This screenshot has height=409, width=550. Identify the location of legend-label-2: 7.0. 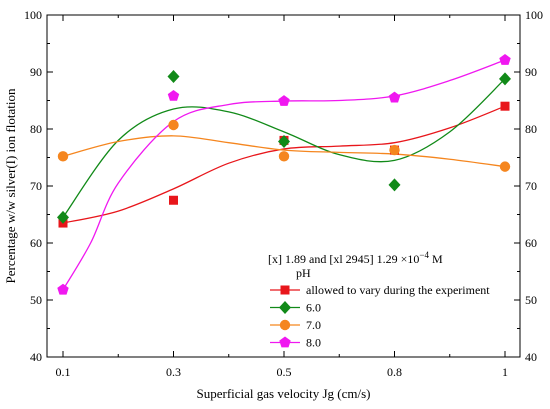
(313, 325).